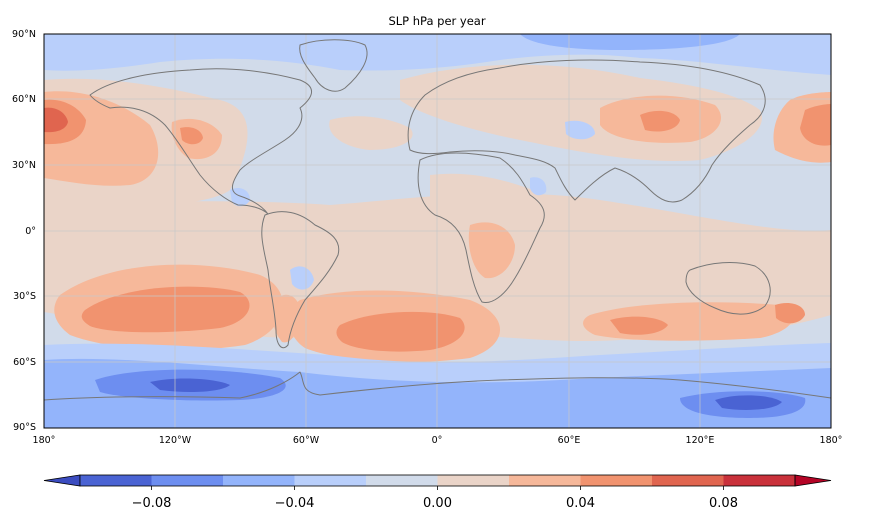 Image resolution: width=875 pixels, height=521 pixels. What do you see at coordinates (491, 250) in the screenshot?
I see `positive-moderate-south-africa` at bounding box center [491, 250].